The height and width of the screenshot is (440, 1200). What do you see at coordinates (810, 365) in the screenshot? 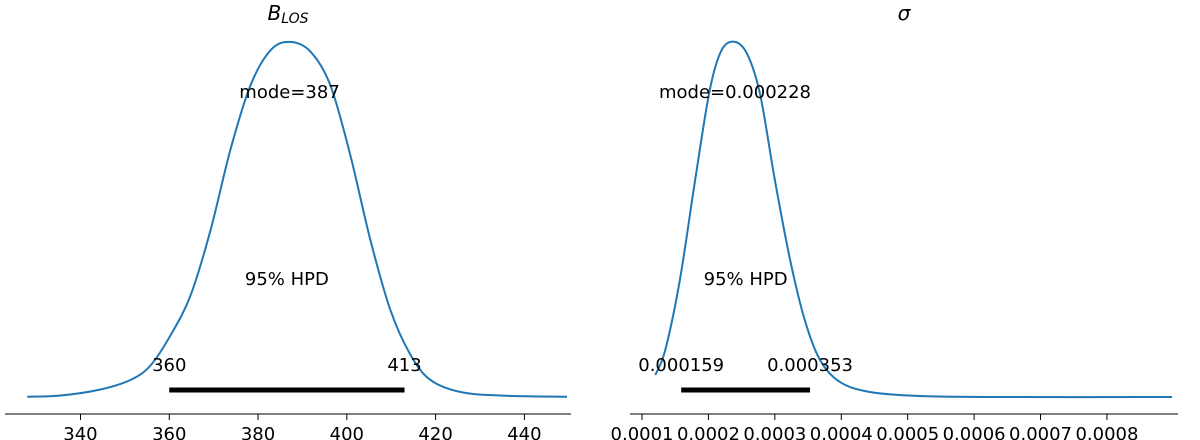
I see `hpd-high-label: 0.000353` at bounding box center [810, 365].